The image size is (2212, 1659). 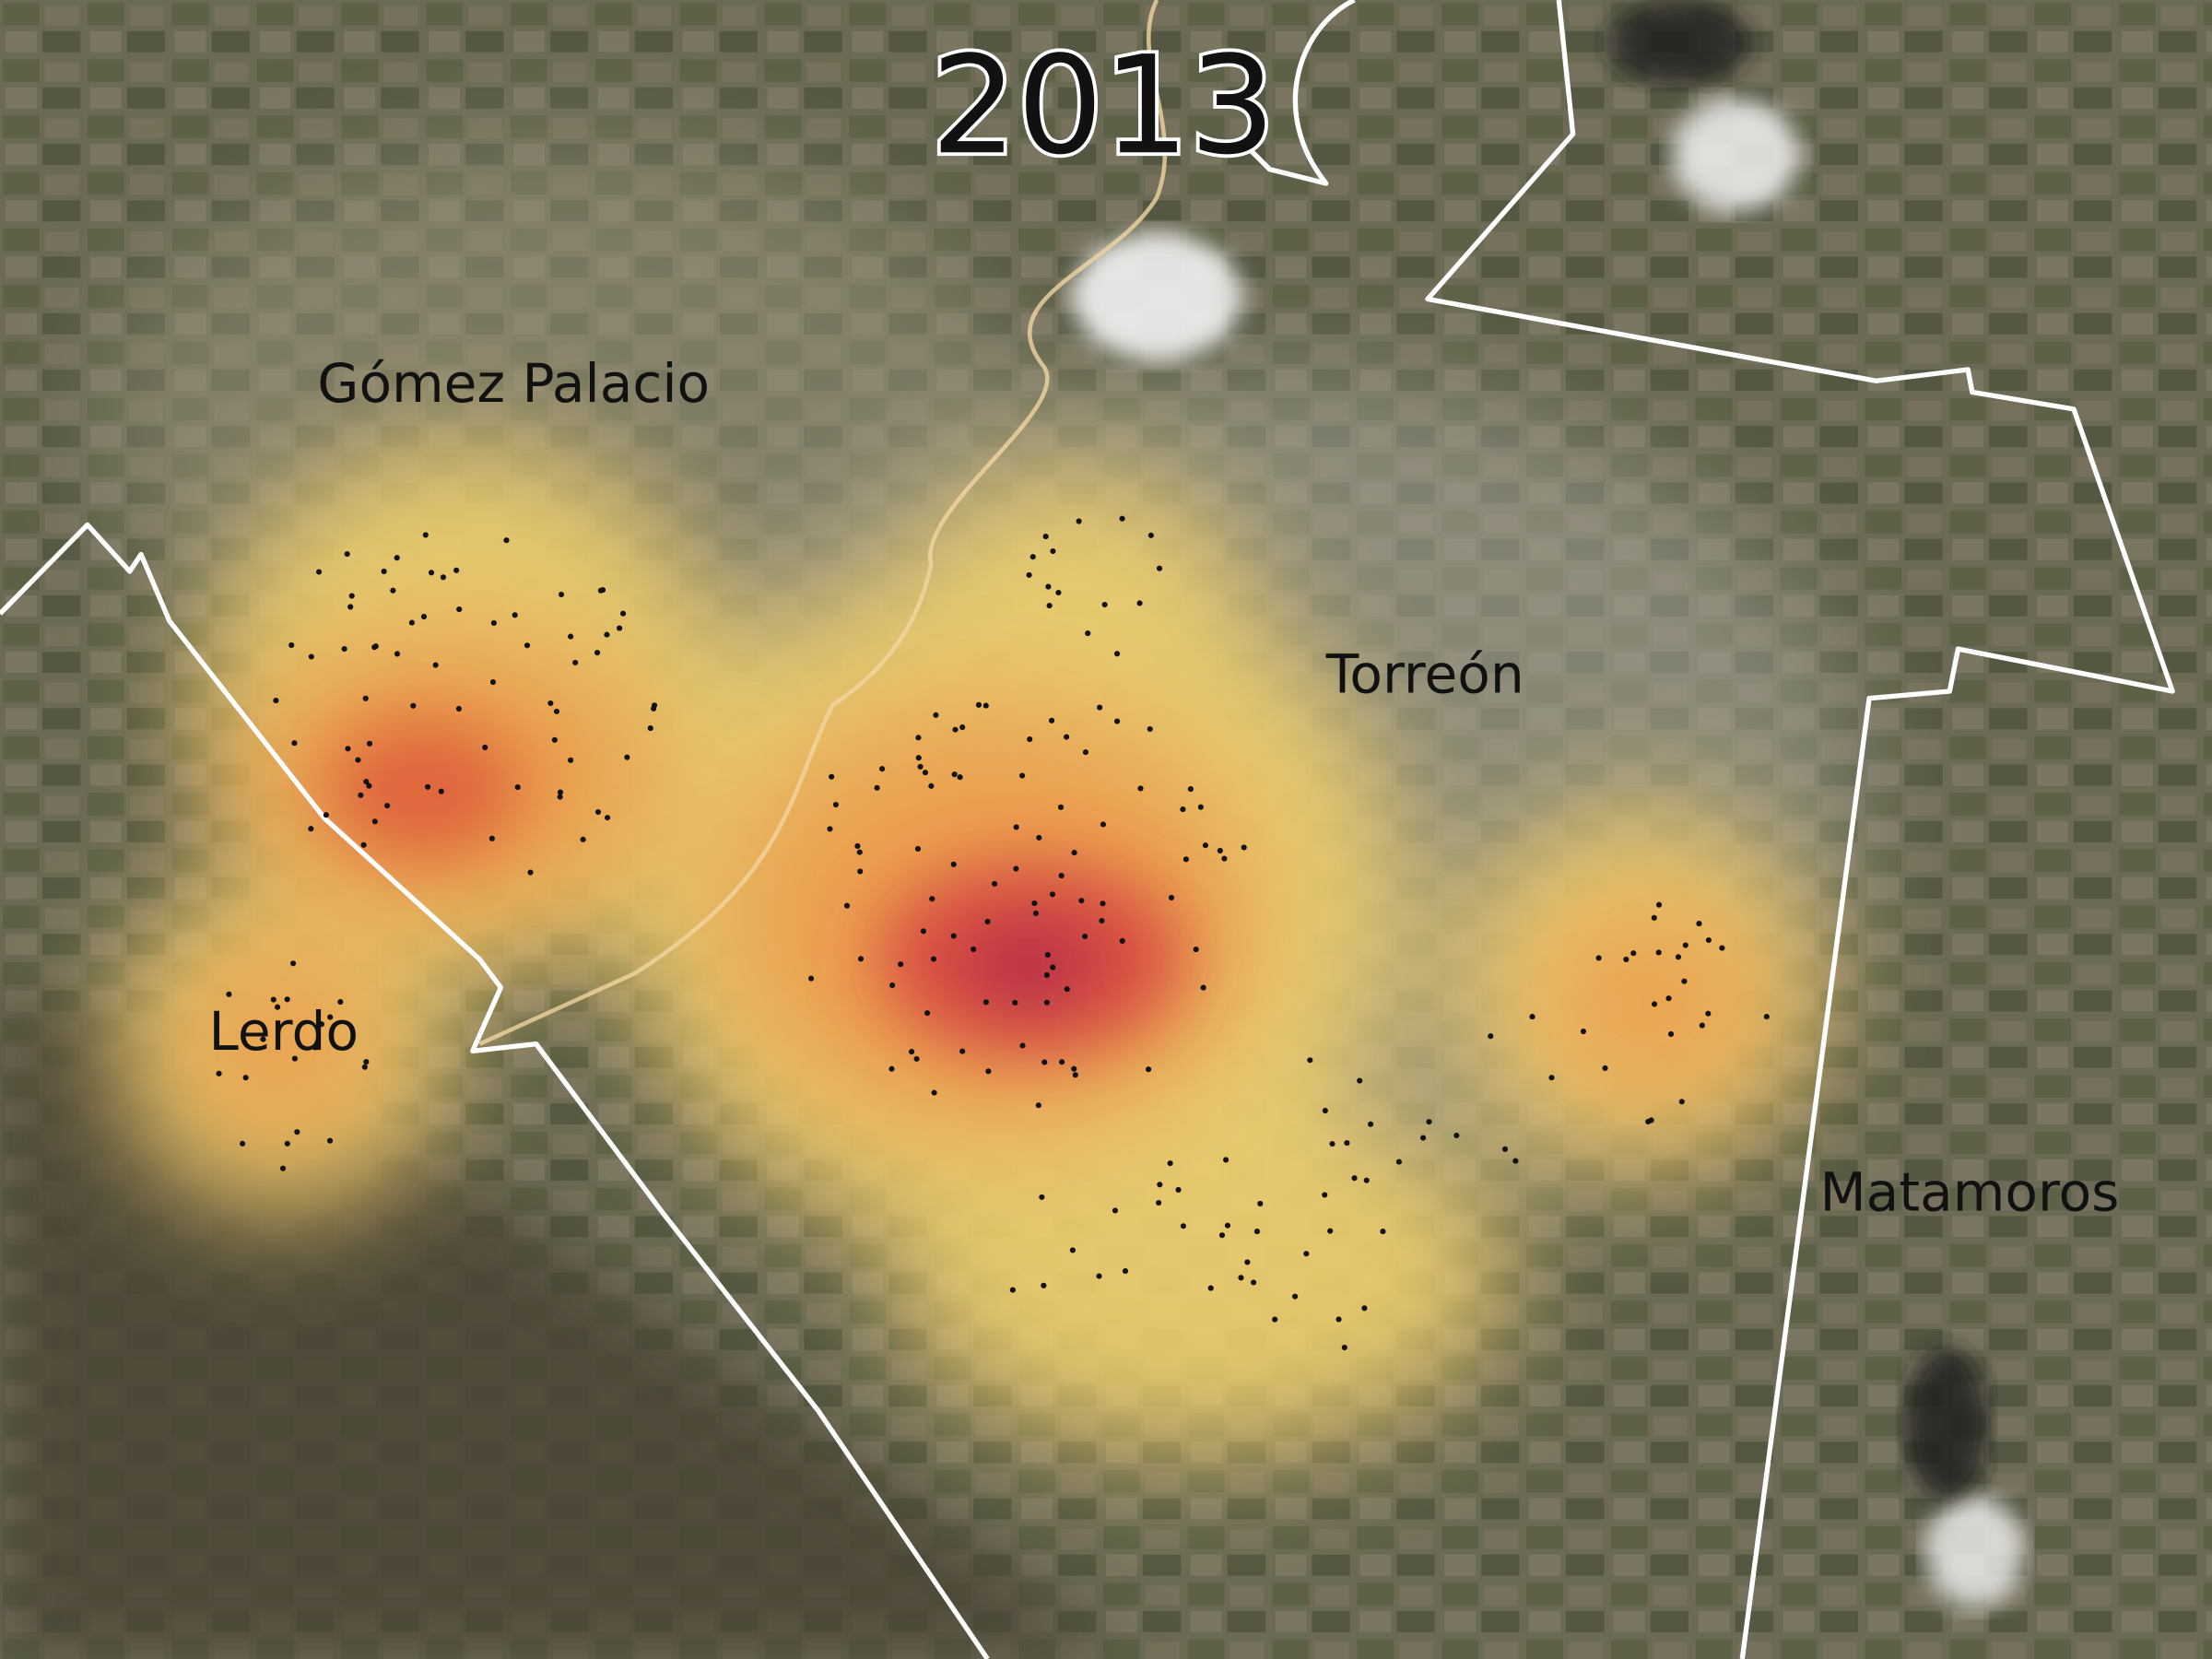 What do you see at coordinates (1969, 1191) in the screenshot?
I see `place-label: Matamoros` at bounding box center [1969, 1191].